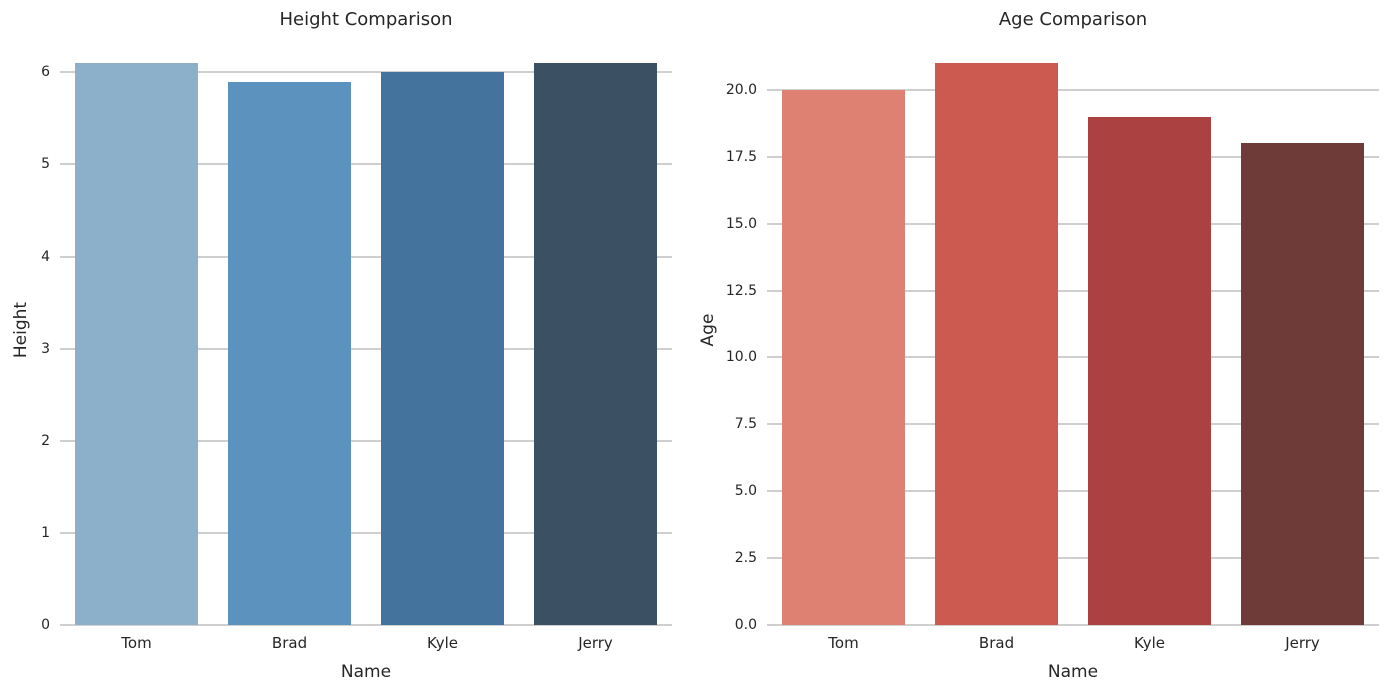  What do you see at coordinates (741, 223) in the screenshot?
I see `y-tick-label: 15.0` at bounding box center [741, 223].